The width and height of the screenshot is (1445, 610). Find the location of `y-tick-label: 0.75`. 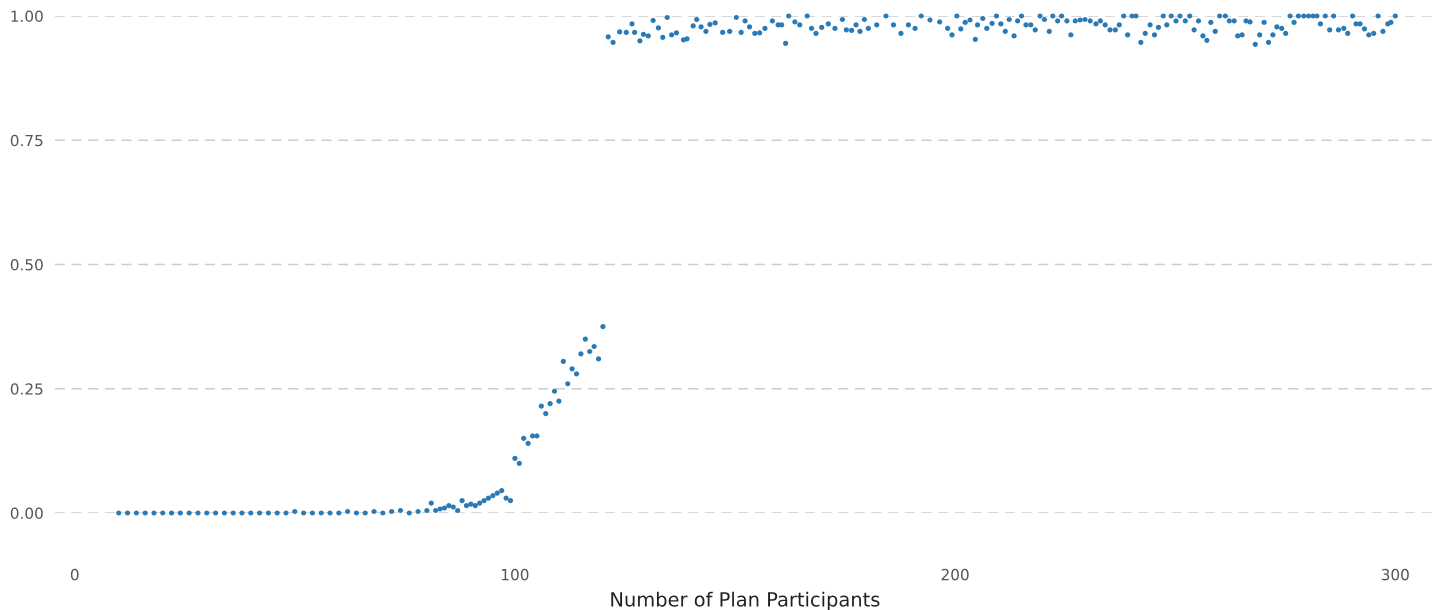

y-tick-label: 0.75 is located at coordinates (26, 140).